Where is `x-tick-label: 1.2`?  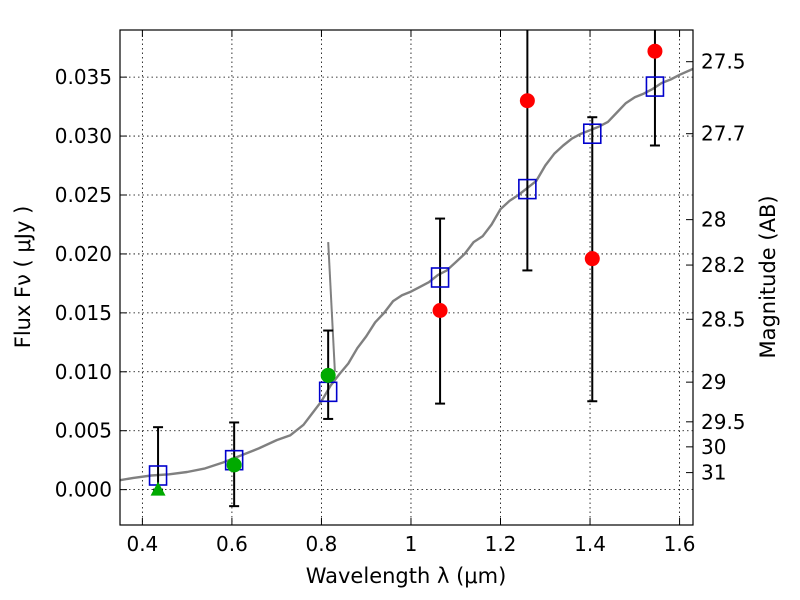
x-tick-label: 1.2 is located at coordinates (501, 544).